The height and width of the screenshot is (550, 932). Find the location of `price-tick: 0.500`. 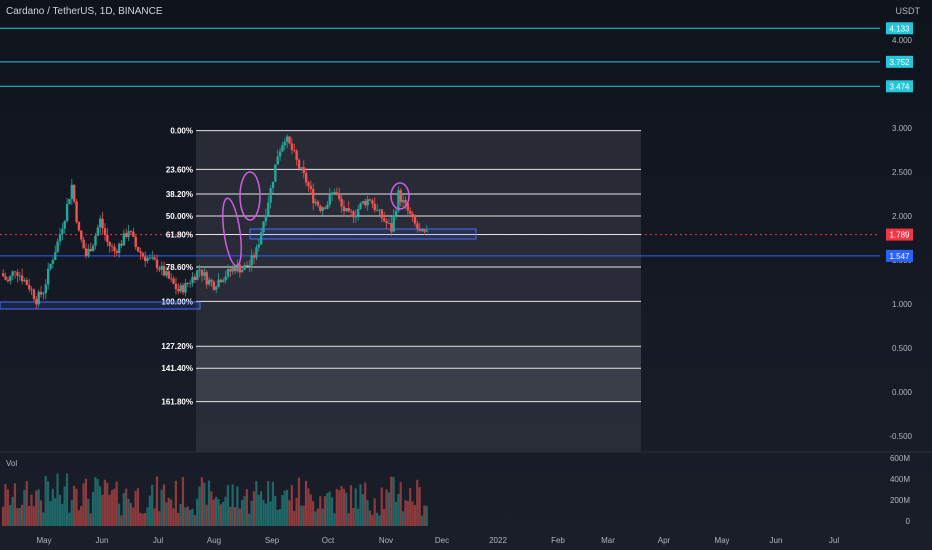

price-tick: 0.500 is located at coordinates (902, 348).